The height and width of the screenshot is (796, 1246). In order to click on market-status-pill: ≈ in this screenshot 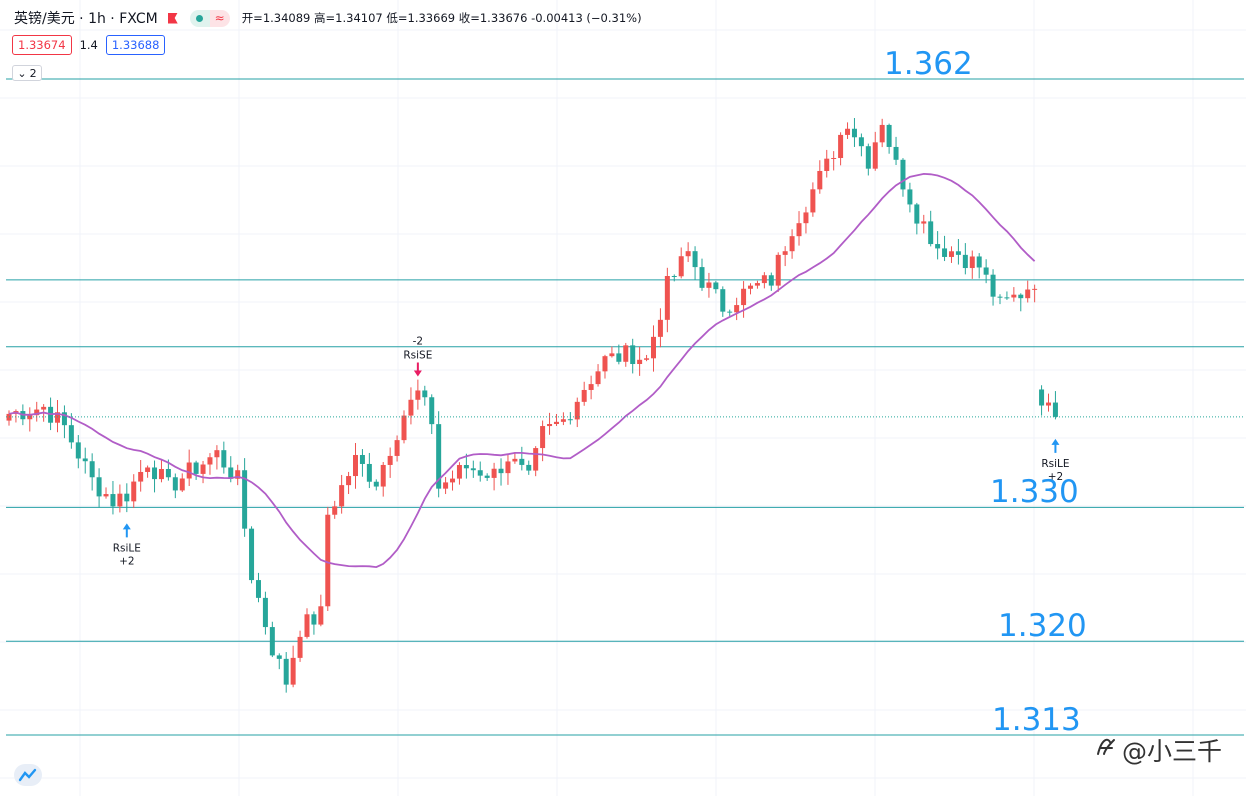, I will do `click(209, 18)`.